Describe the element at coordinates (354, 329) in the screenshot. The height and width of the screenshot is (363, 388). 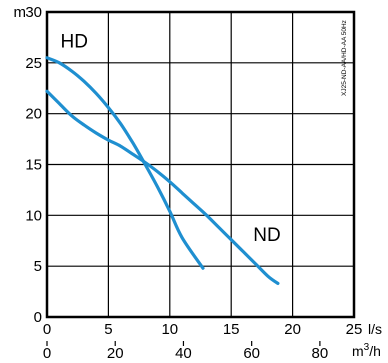
I see `x-tick-label: 25` at that location.